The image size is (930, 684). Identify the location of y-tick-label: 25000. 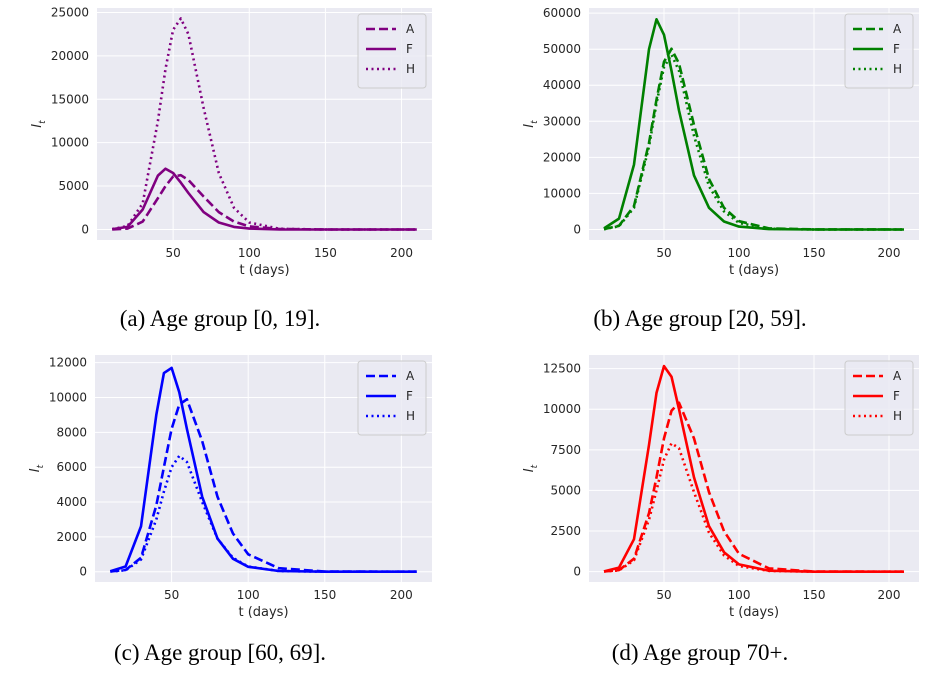
(70, 12).